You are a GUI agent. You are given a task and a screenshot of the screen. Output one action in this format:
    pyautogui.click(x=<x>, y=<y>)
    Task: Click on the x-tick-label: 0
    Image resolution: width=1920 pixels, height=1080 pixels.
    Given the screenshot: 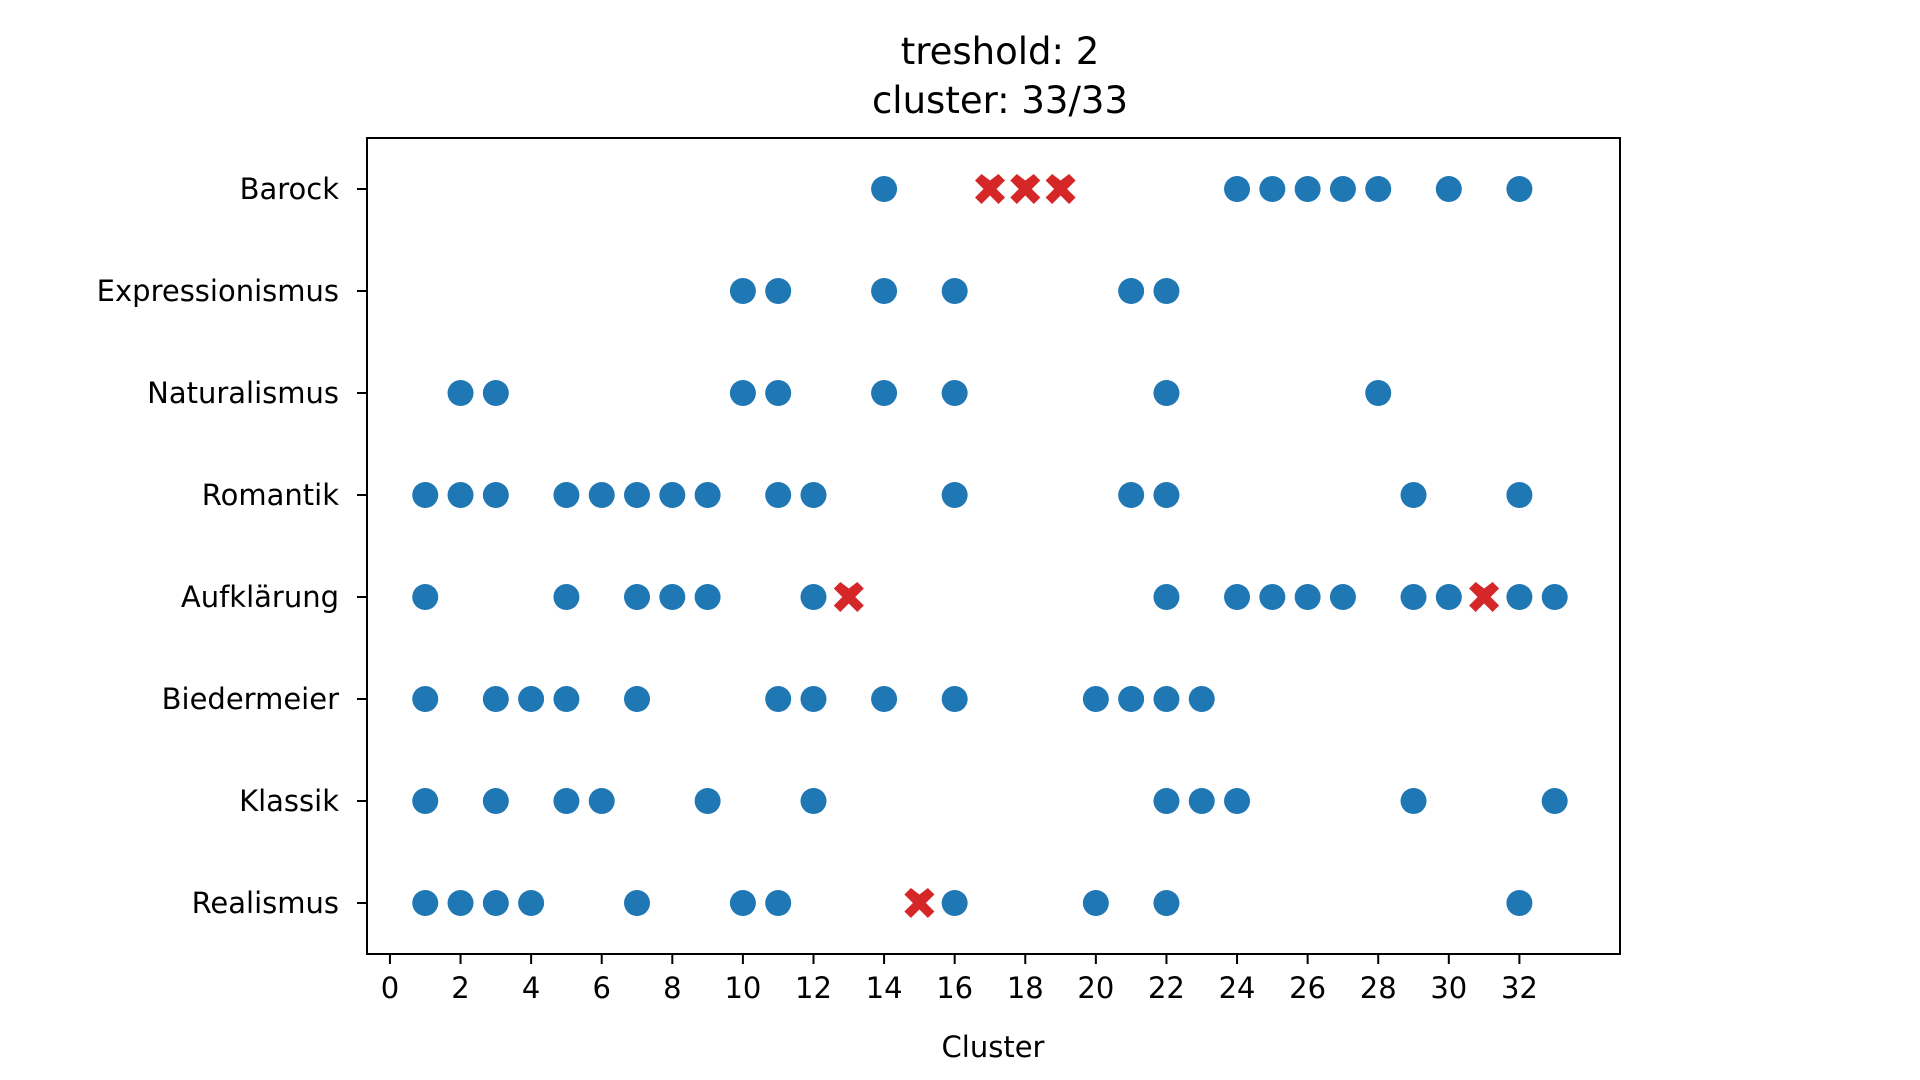 What is the action you would take?
    pyautogui.click(x=390, y=988)
    